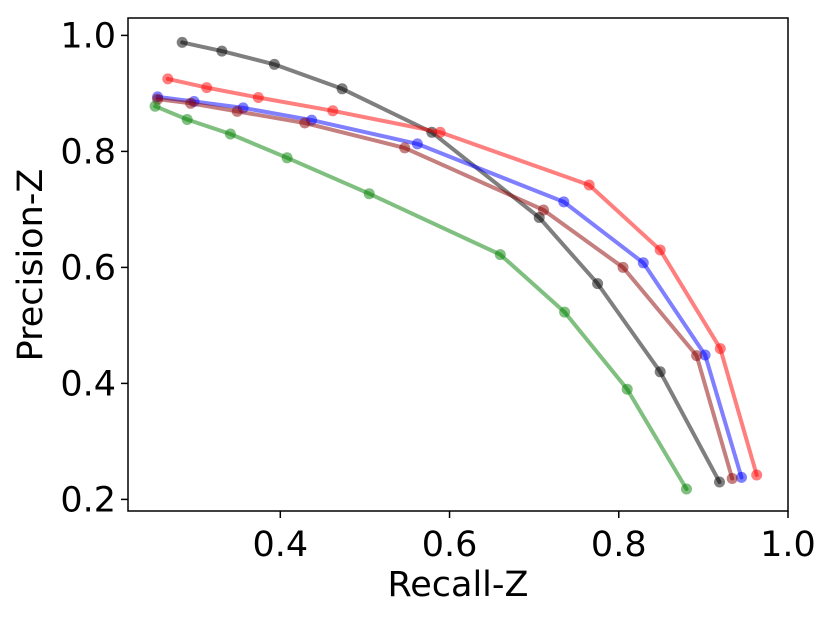 The width and height of the screenshot is (831, 617). I want to click on x-tick-label: 0.6, so click(450, 545).